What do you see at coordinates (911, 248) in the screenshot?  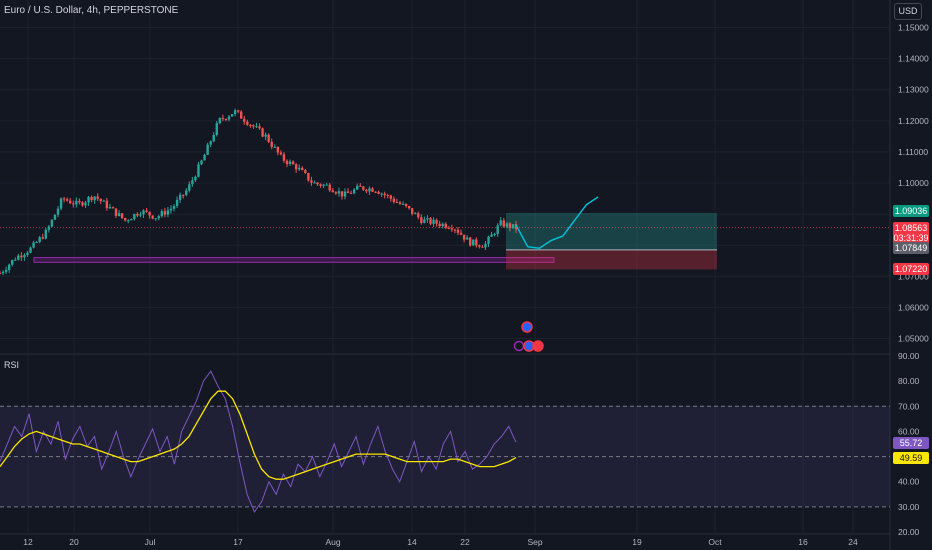 I see `entry-price-tag: 1.07849` at bounding box center [911, 248].